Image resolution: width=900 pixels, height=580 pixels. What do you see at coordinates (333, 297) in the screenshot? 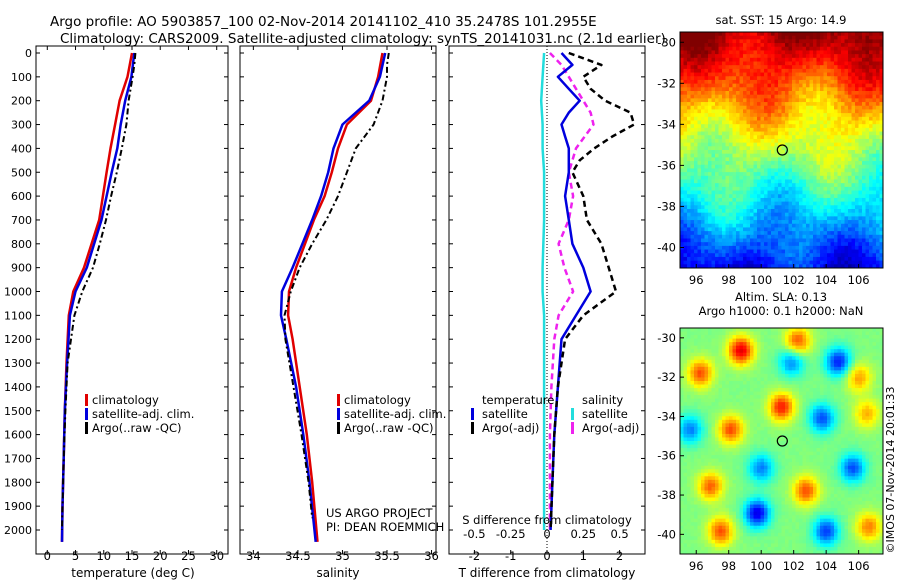
I see `satellite-line` at bounding box center [333, 297].